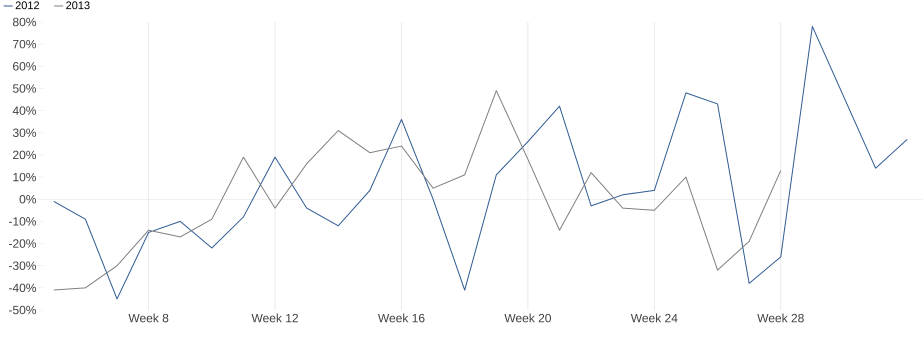  Describe the element at coordinates (24, 22) in the screenshot. I see `y-tick-label: 80%` at that location.